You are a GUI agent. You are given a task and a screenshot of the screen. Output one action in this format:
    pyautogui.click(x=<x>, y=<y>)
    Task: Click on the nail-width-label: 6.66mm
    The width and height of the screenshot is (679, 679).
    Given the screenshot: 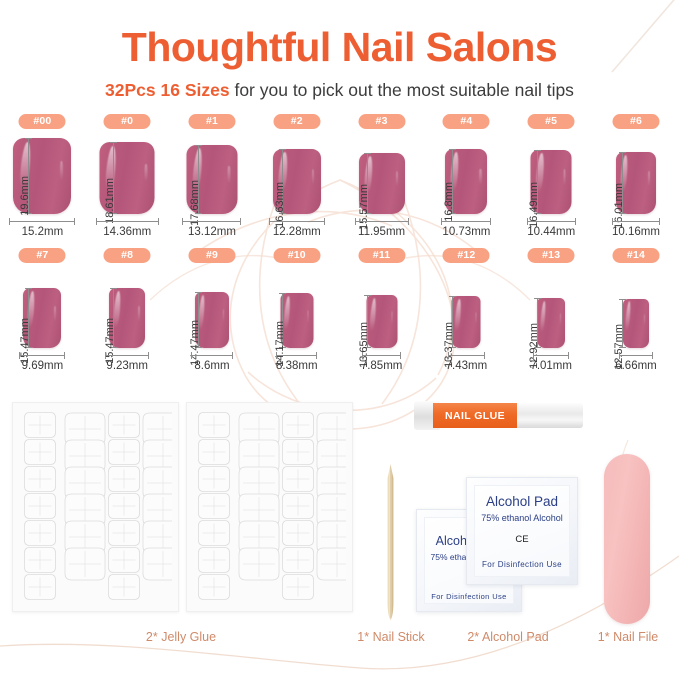 What is the action you would take?
    pyautogui.click(x=636, y=366)
    